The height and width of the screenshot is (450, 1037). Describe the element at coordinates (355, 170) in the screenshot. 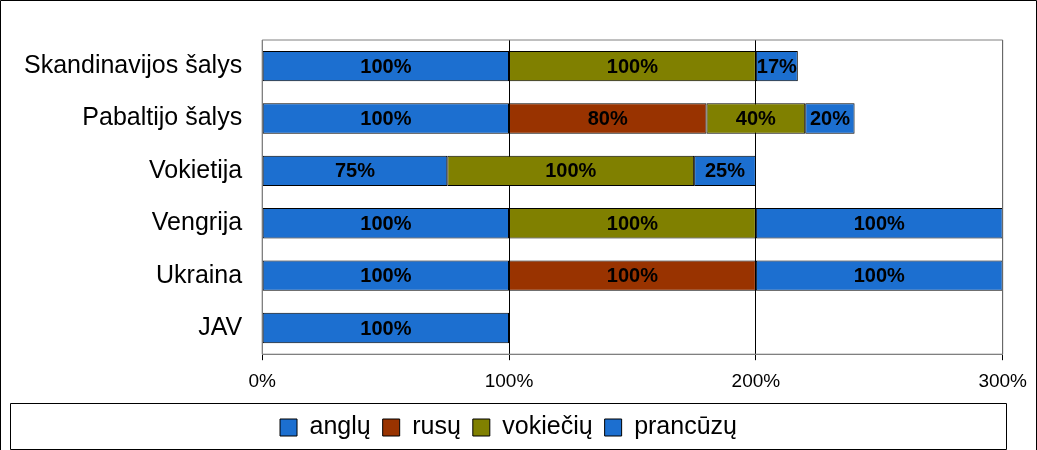

I see `data-label: 75%` at that location.